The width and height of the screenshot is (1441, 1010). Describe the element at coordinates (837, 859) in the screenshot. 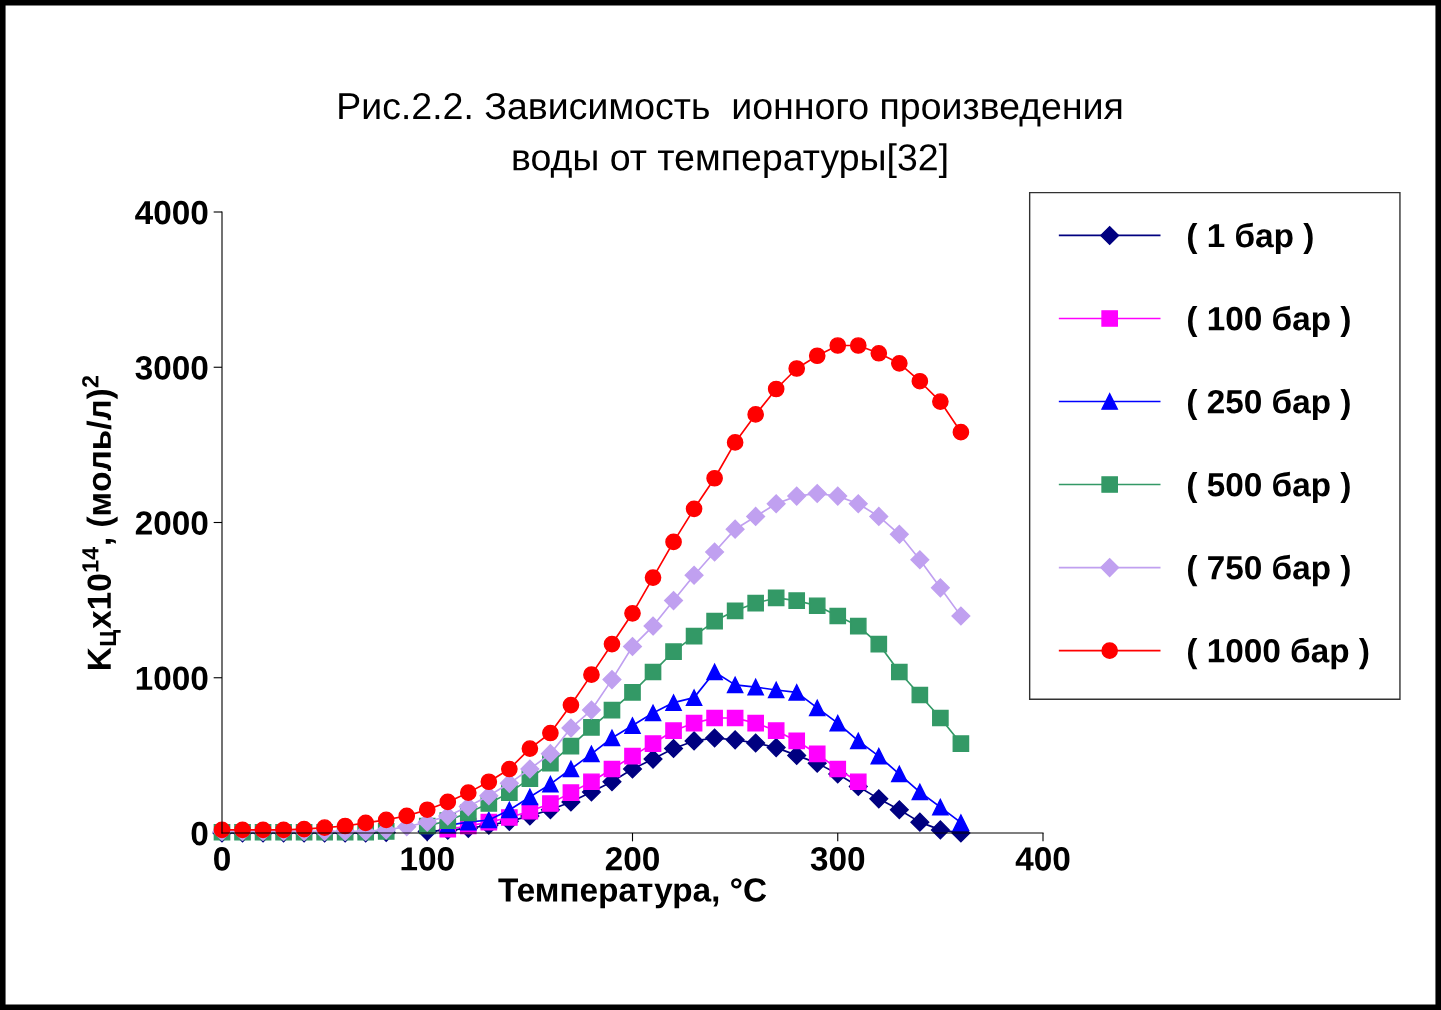

I see `x-tick-label: 300` at that location.